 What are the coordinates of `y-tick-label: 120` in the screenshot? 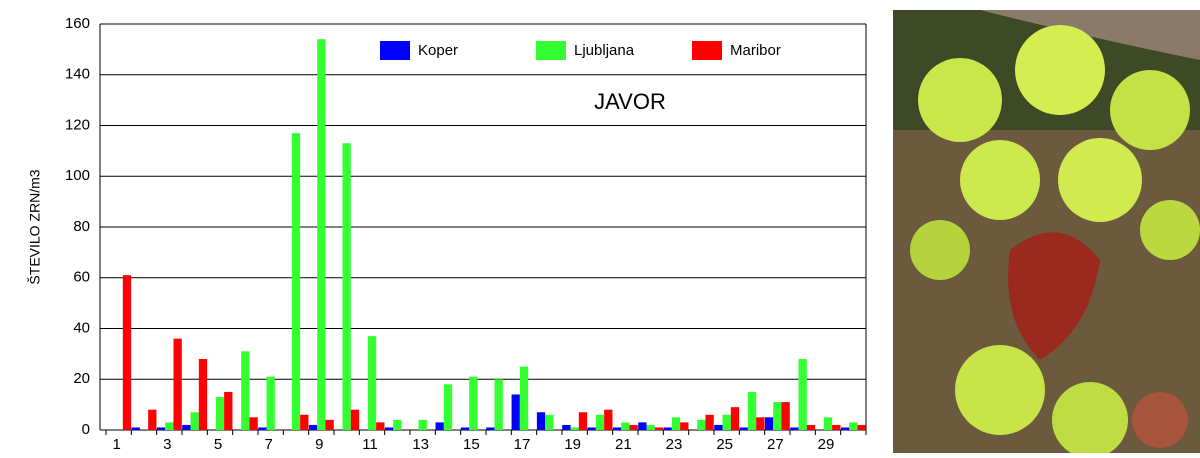 It's located at (77, 124).